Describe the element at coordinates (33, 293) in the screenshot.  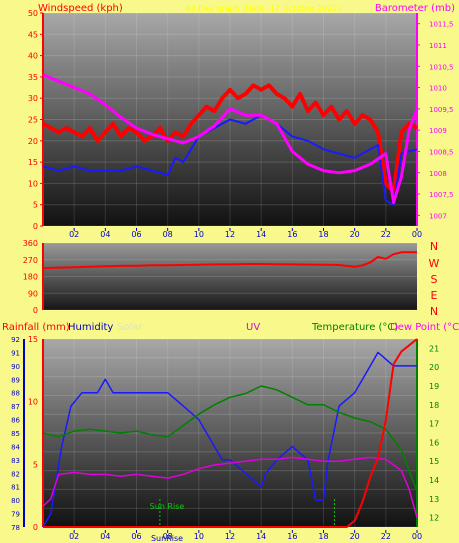
I see `direction-y-tick: 90` at that location.